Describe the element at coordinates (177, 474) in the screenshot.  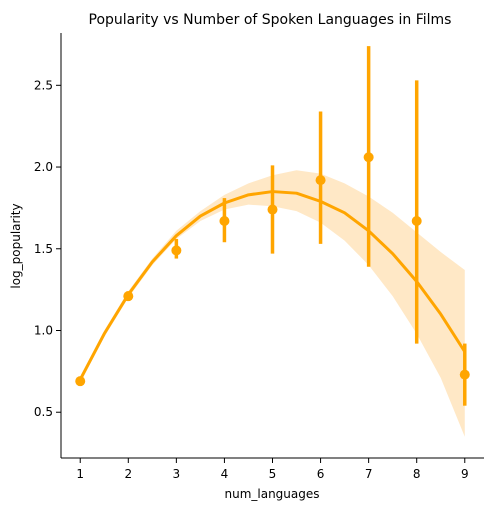
I see `x-tick-label-3: 3` at that location.